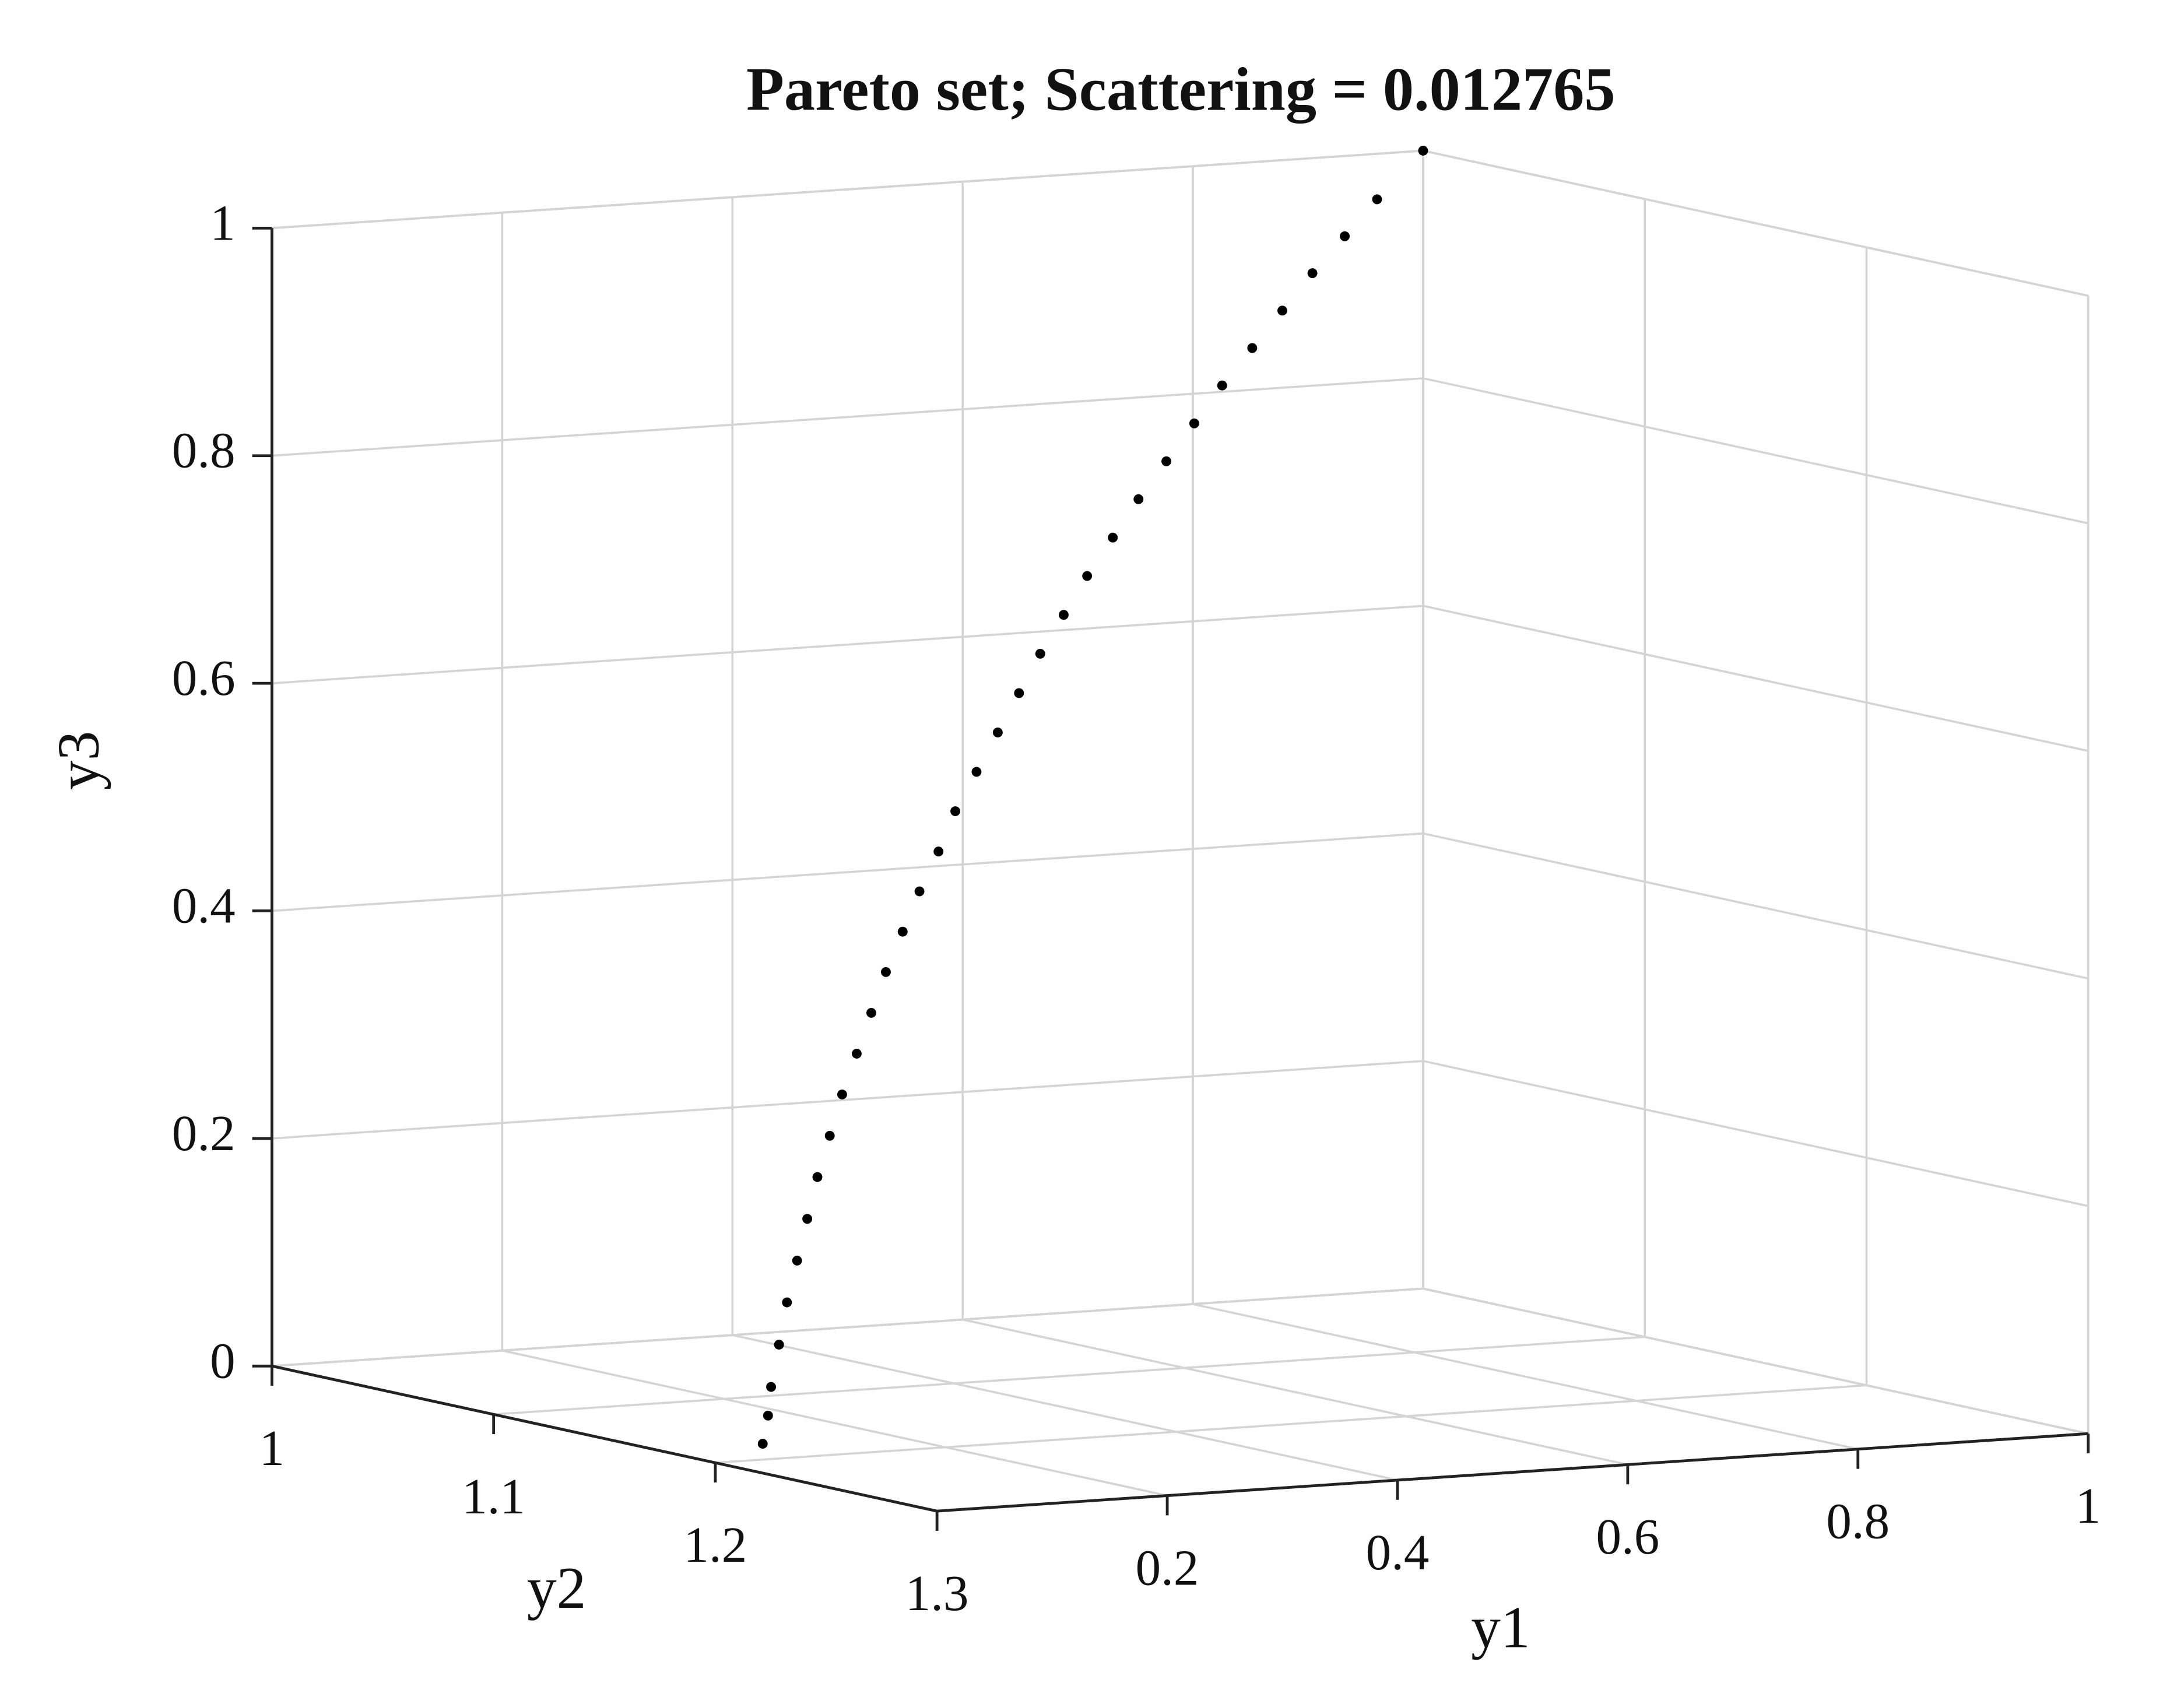 The height and width of the screenshot is (1697, 2184). Describe the element at coordinates (2088, 1505) in the screenshot. I see `x-tick-label: 1` at that location.